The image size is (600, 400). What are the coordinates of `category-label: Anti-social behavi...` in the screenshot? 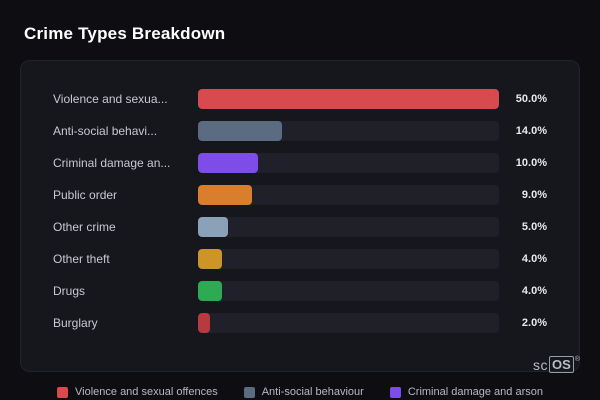 It's located at (105, 131).